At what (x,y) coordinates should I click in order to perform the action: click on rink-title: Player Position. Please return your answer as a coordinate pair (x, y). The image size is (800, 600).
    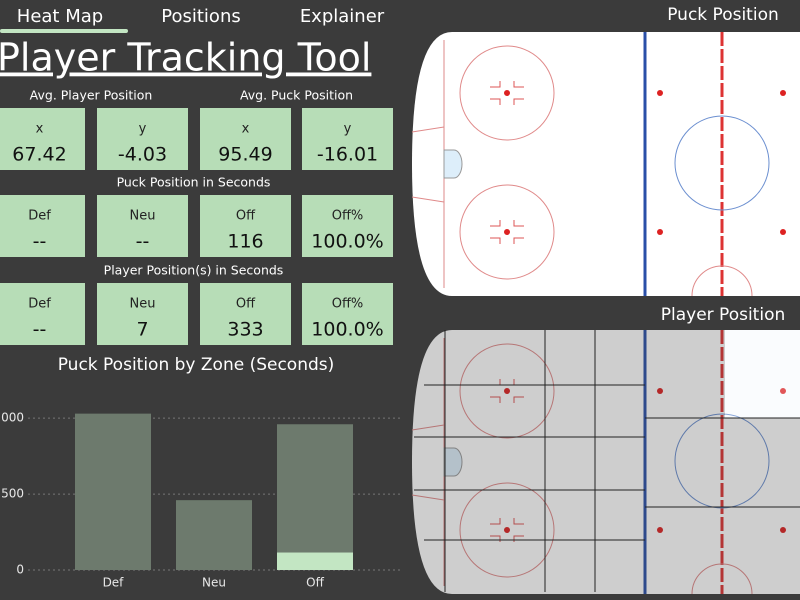
    Looking at the image, I should click on (723, 315).